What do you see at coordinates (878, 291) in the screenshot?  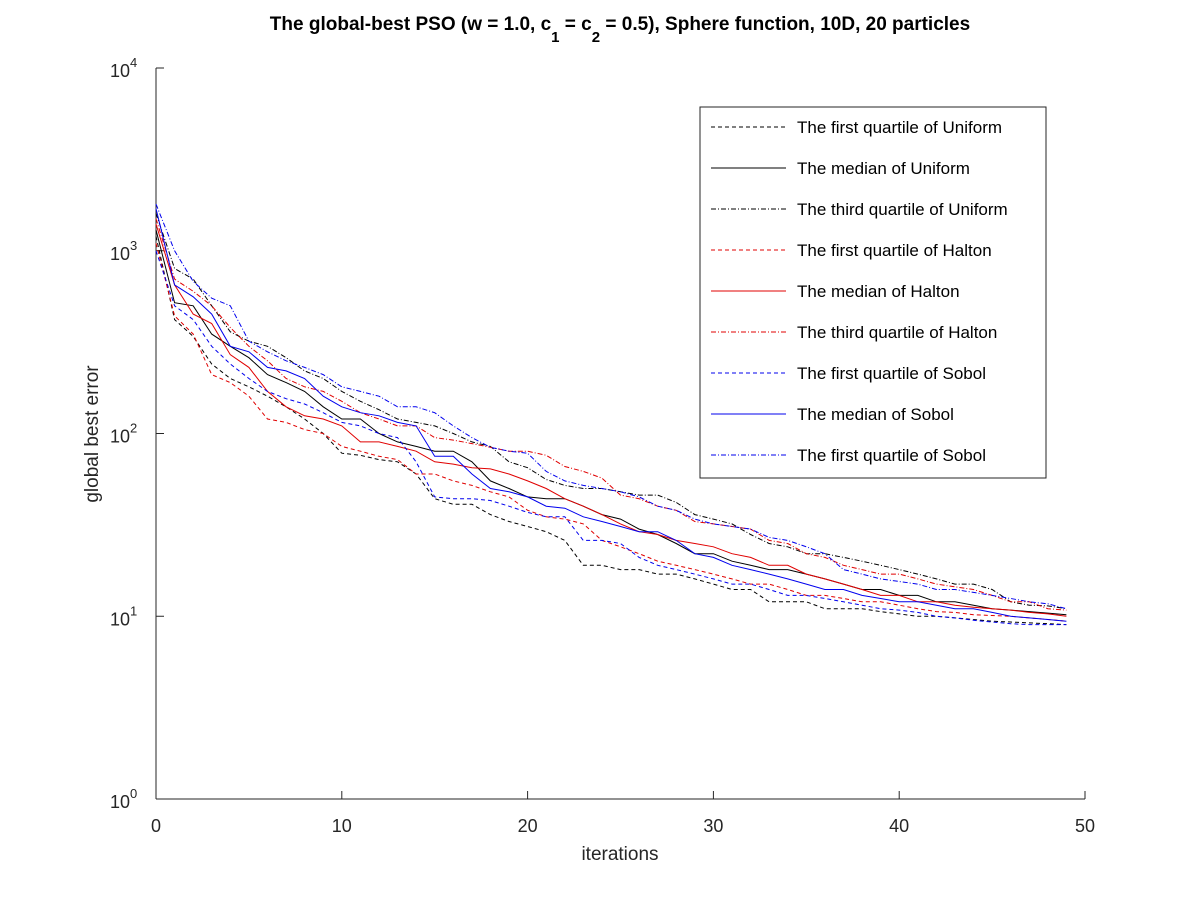 I see `legend-label: The median of Halton` at bounding box center [878, 291].